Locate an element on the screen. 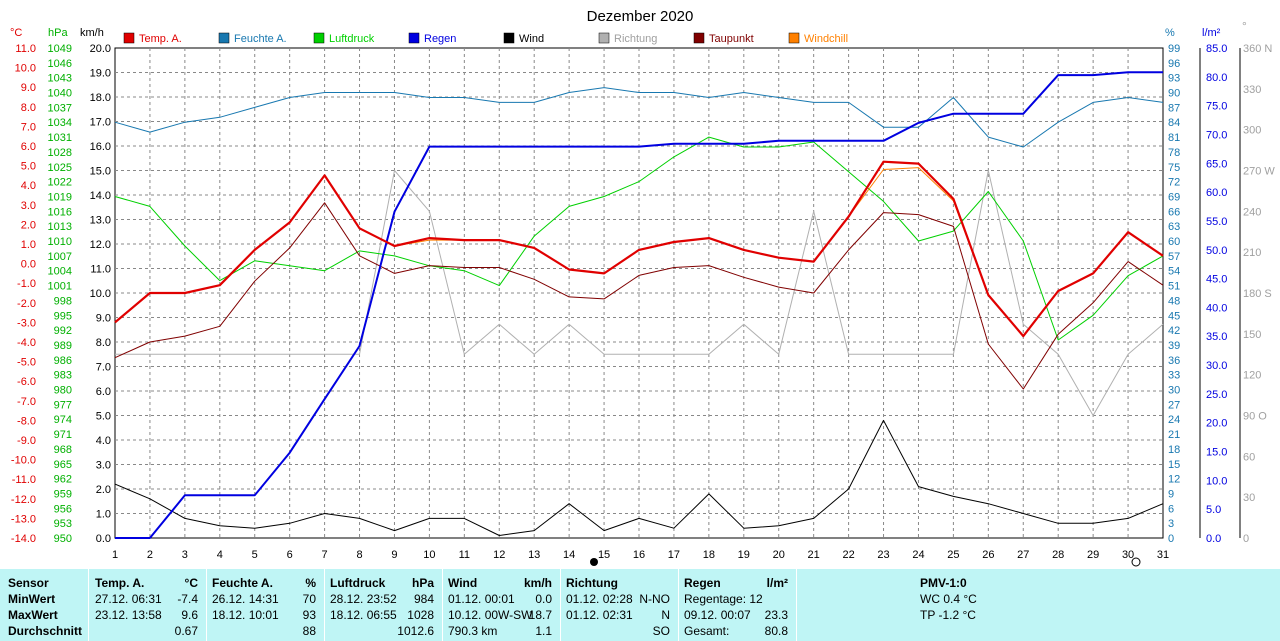  temp-min-value: -7.4 is located at coordinates (187, 599).